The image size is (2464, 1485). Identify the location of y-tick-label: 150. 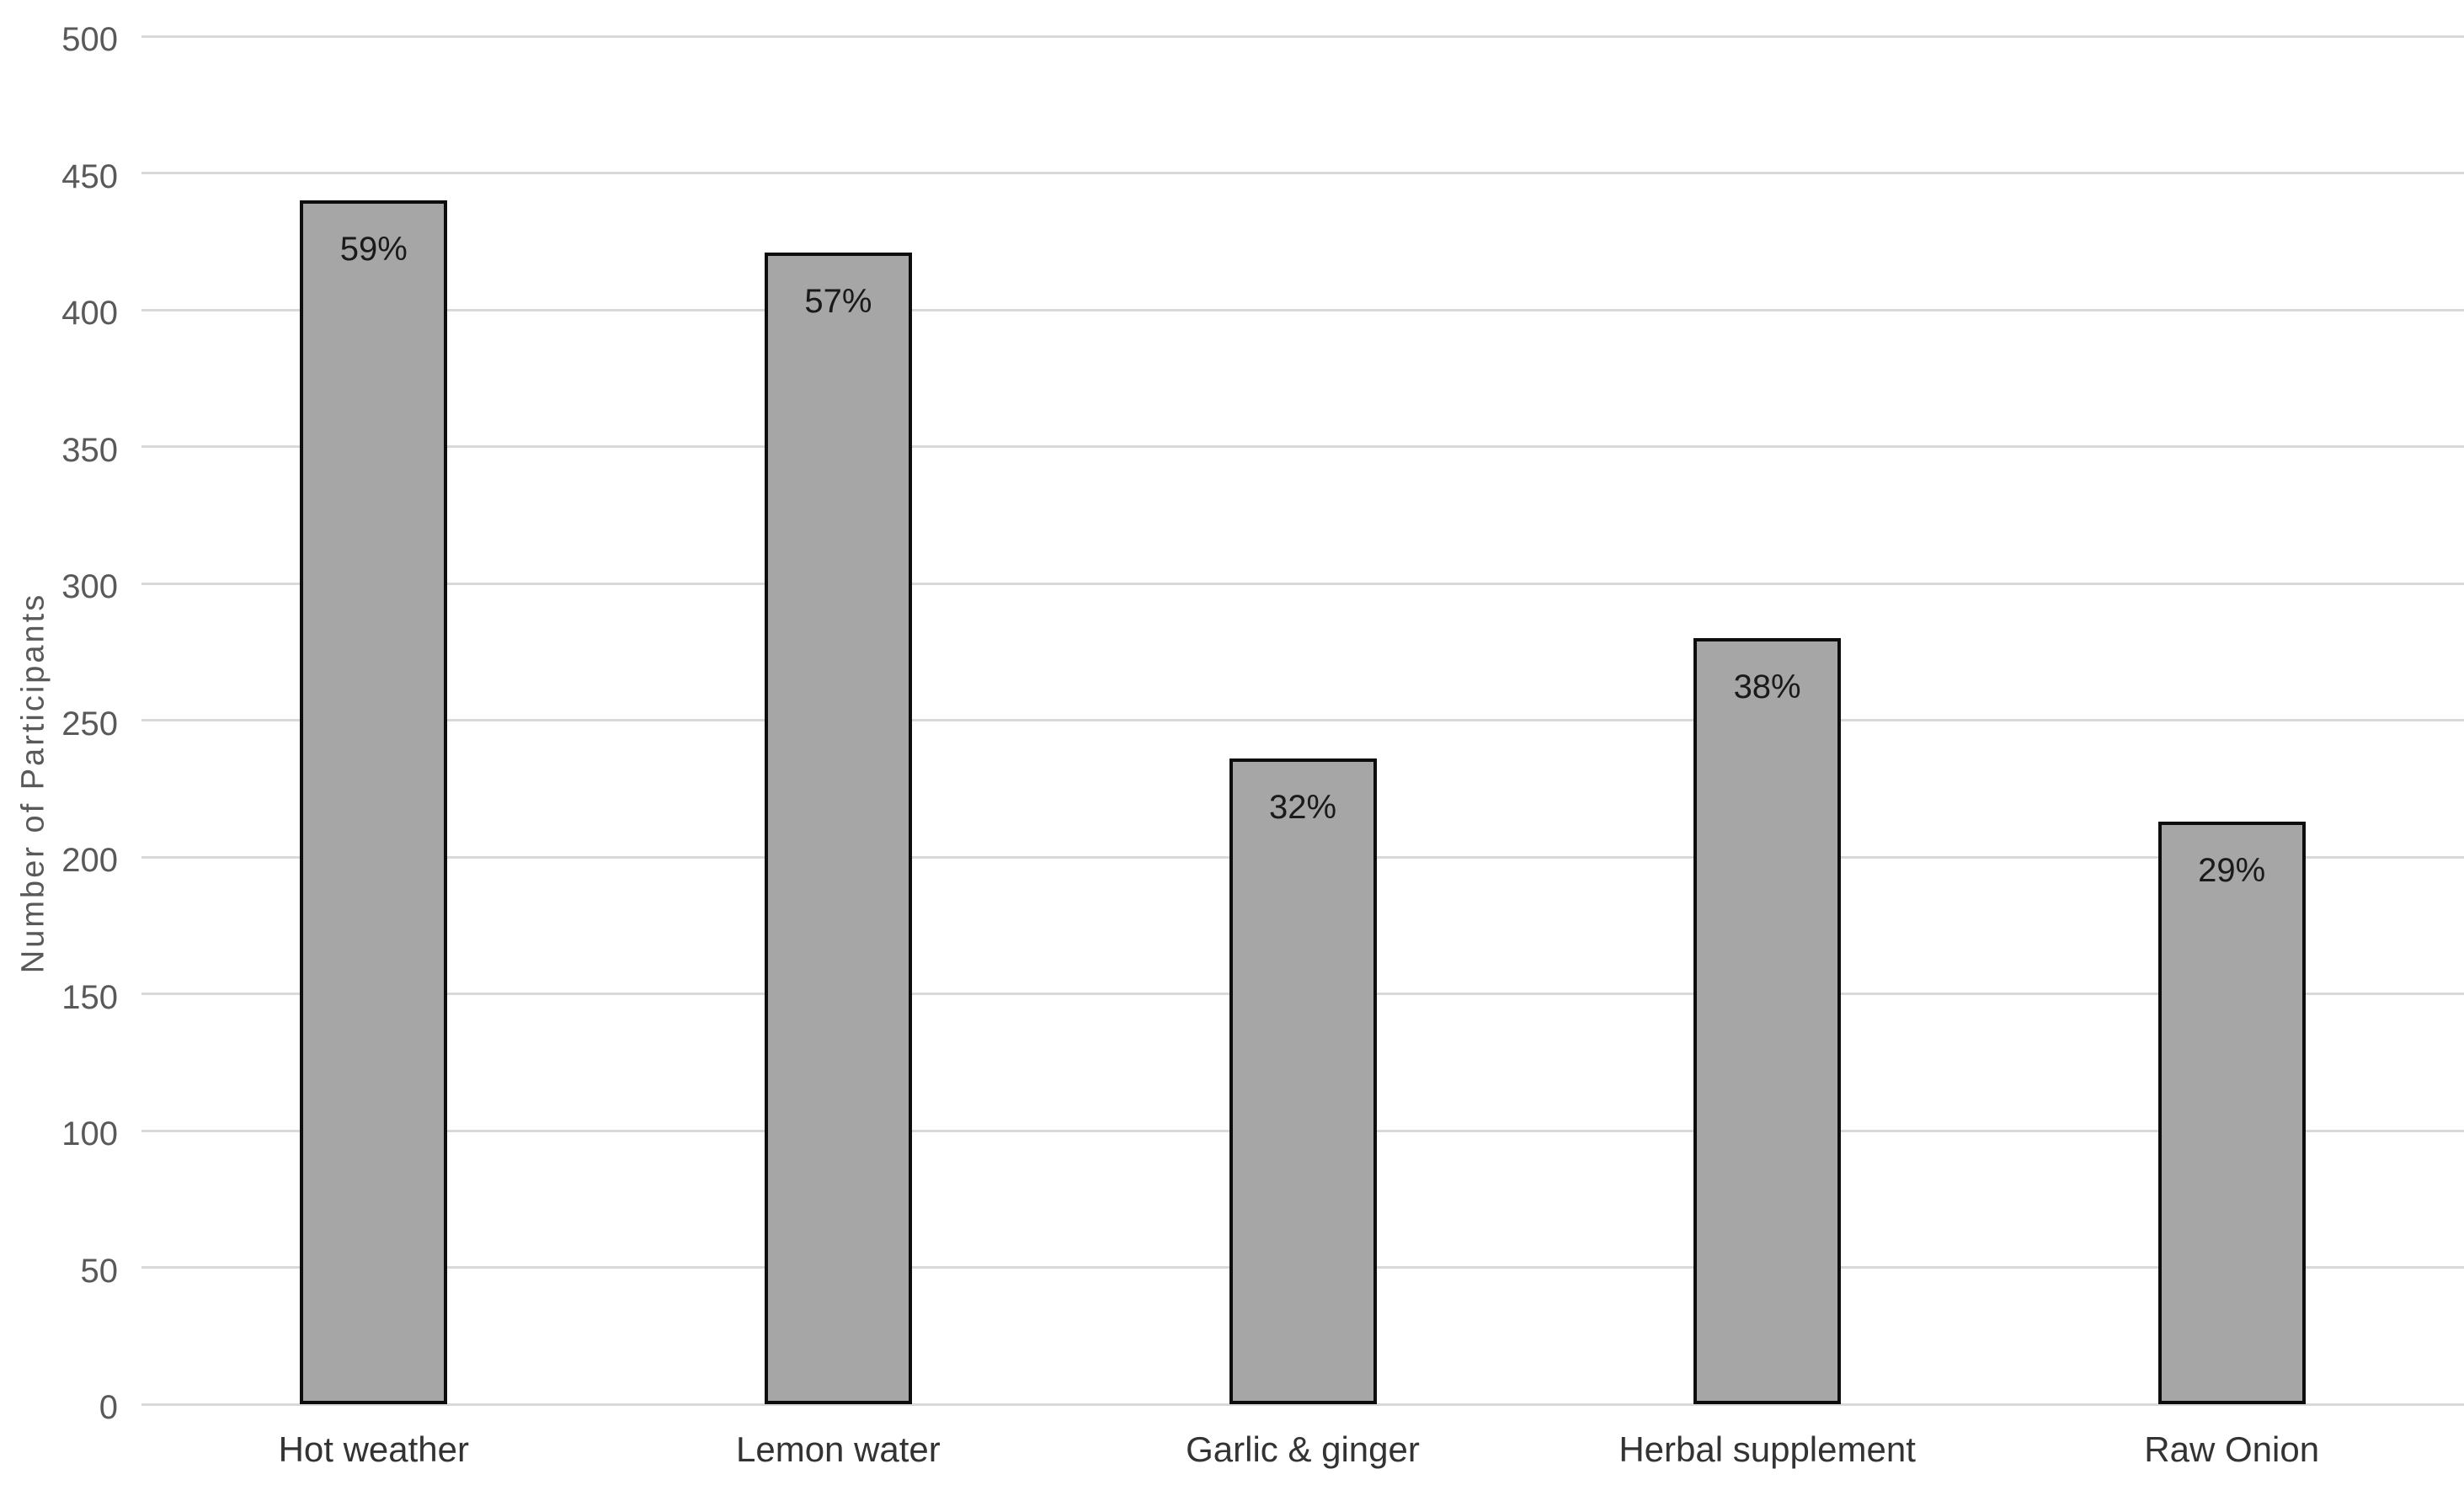
(89, 997).